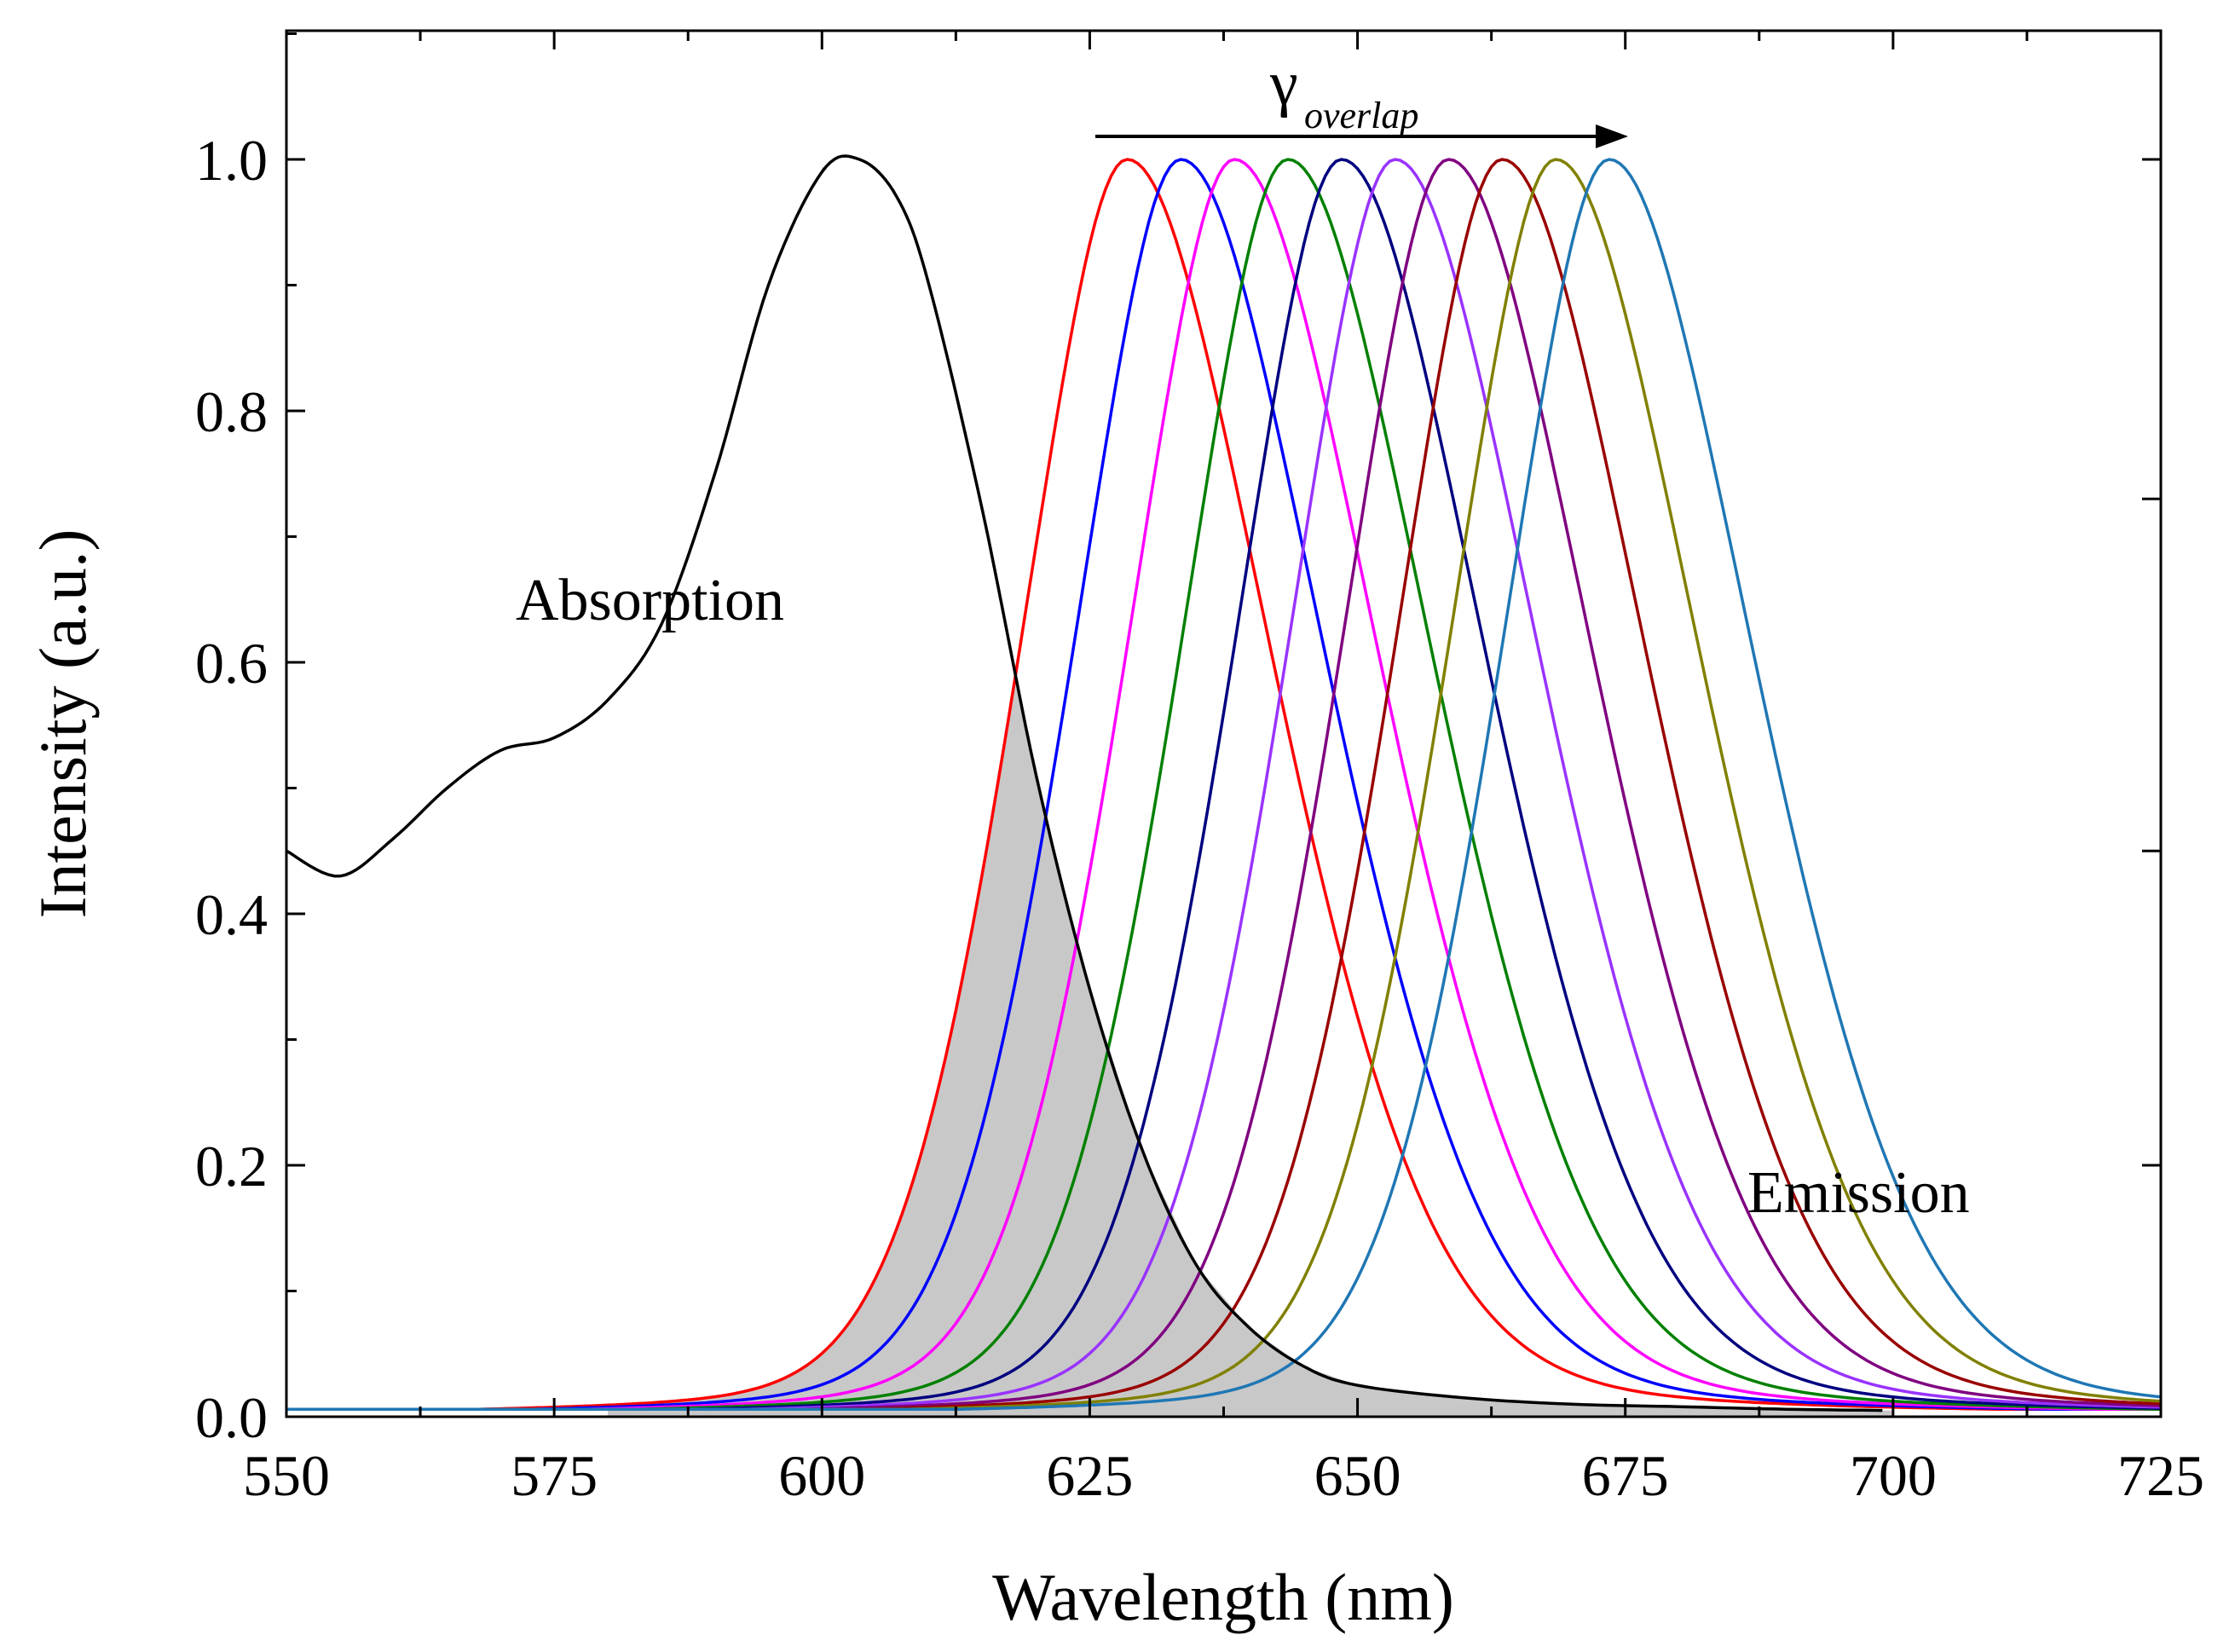 The image size is (2235, 1652). Describe the element at coordinates (1893, 1475) in the screenshot. I see `x-tick-label: 700` at that location.